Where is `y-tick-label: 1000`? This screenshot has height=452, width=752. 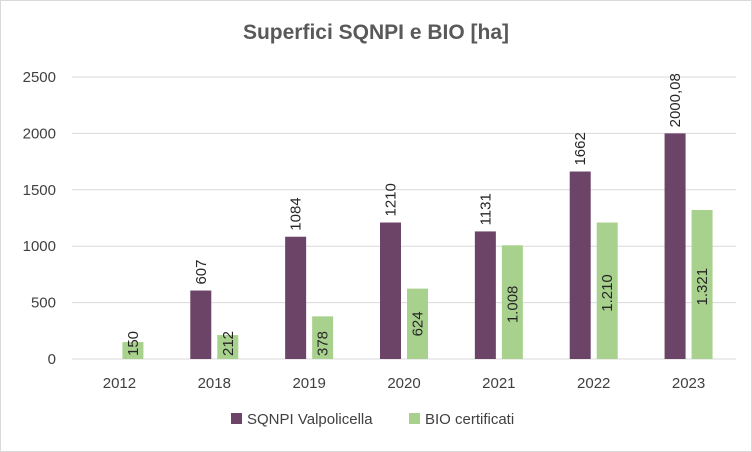 y-tick-label: 1000 is located at coordinates (39, 246).